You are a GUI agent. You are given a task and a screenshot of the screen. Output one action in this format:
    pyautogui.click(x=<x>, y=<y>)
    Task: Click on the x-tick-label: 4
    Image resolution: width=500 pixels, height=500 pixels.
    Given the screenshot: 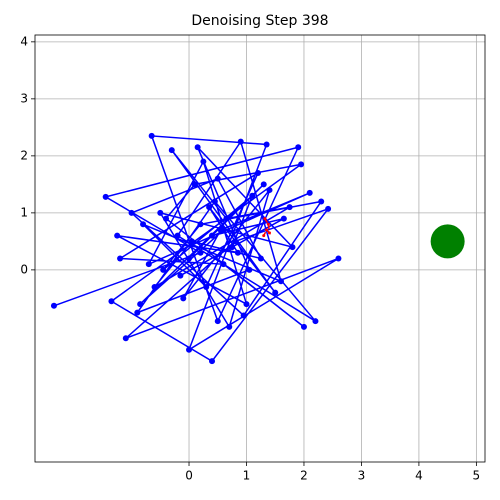 What is the action you would take?
    pyautogui.click(x=419, y=476)
    